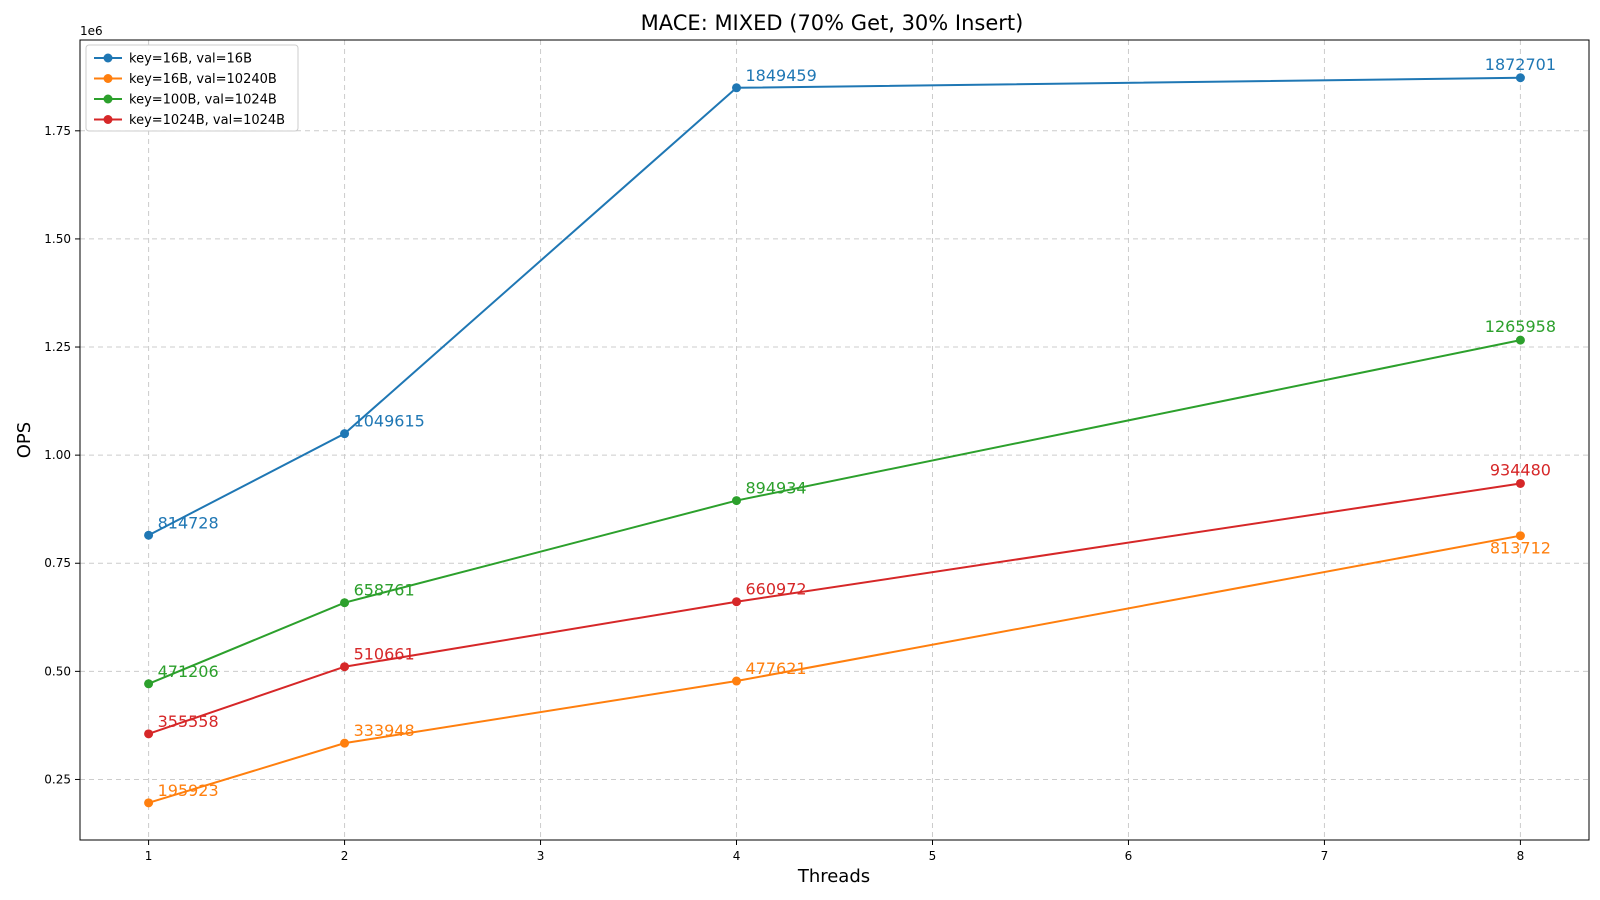  Describe the element at coordinates (188, 721) in the screenshot. I see `data-label: 355558` at that location.